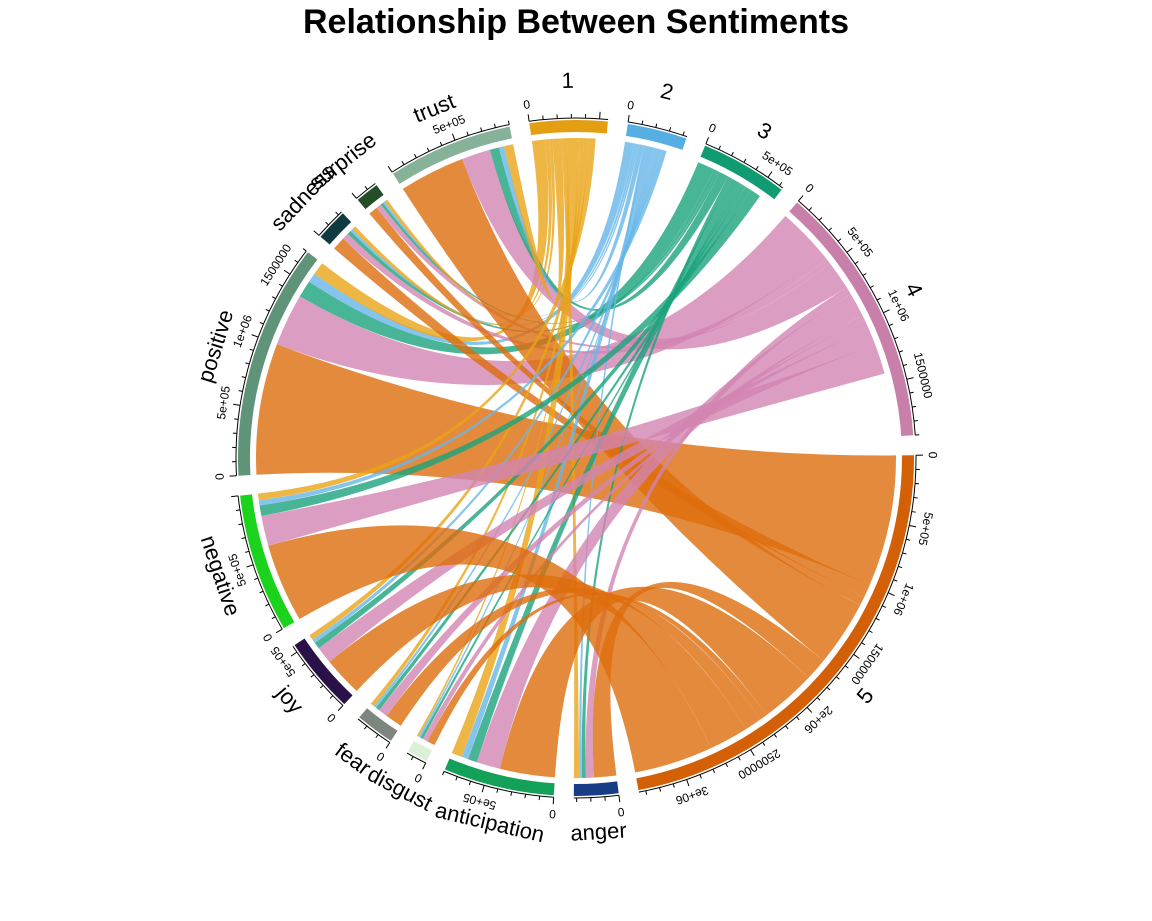 This screenshot has height=921, width=1152. What do you see at coordinates (271, 363) in the screenshot?
I see `sector-axis-positive` at bounding box center [271, 363].